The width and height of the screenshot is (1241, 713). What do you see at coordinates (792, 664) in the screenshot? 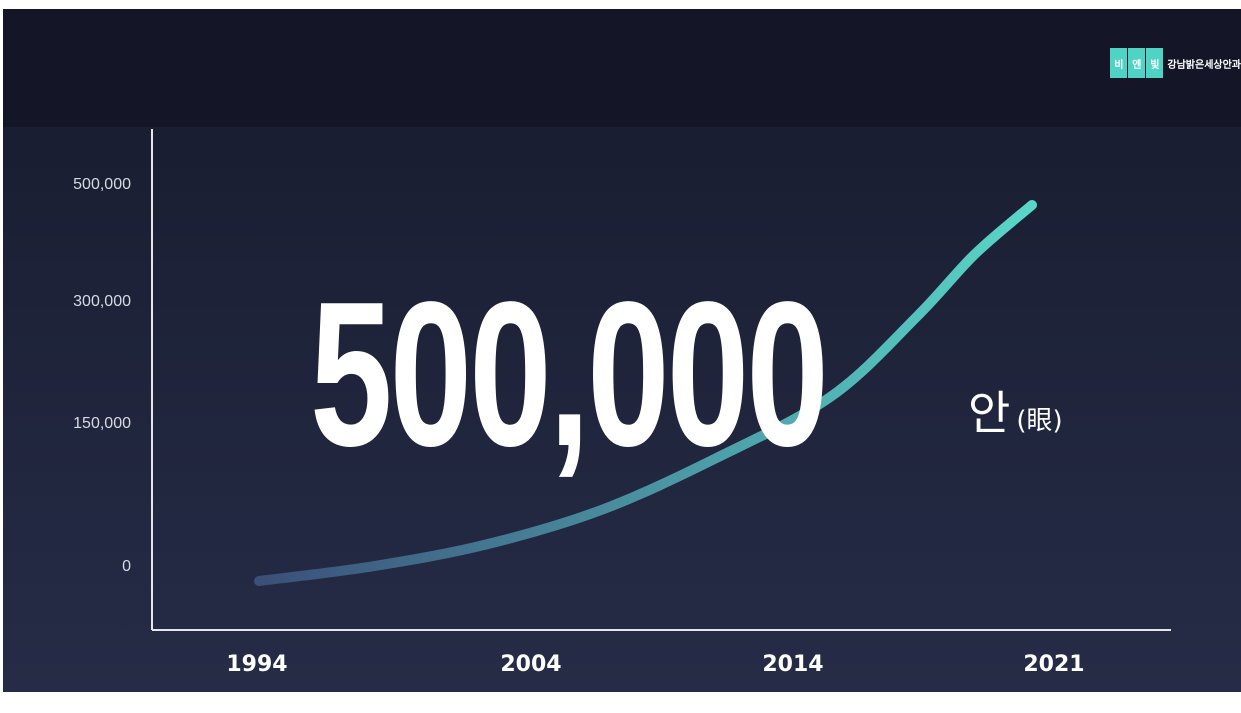
I see `x-tick-label: 2014` at bounding box center [792, 664].